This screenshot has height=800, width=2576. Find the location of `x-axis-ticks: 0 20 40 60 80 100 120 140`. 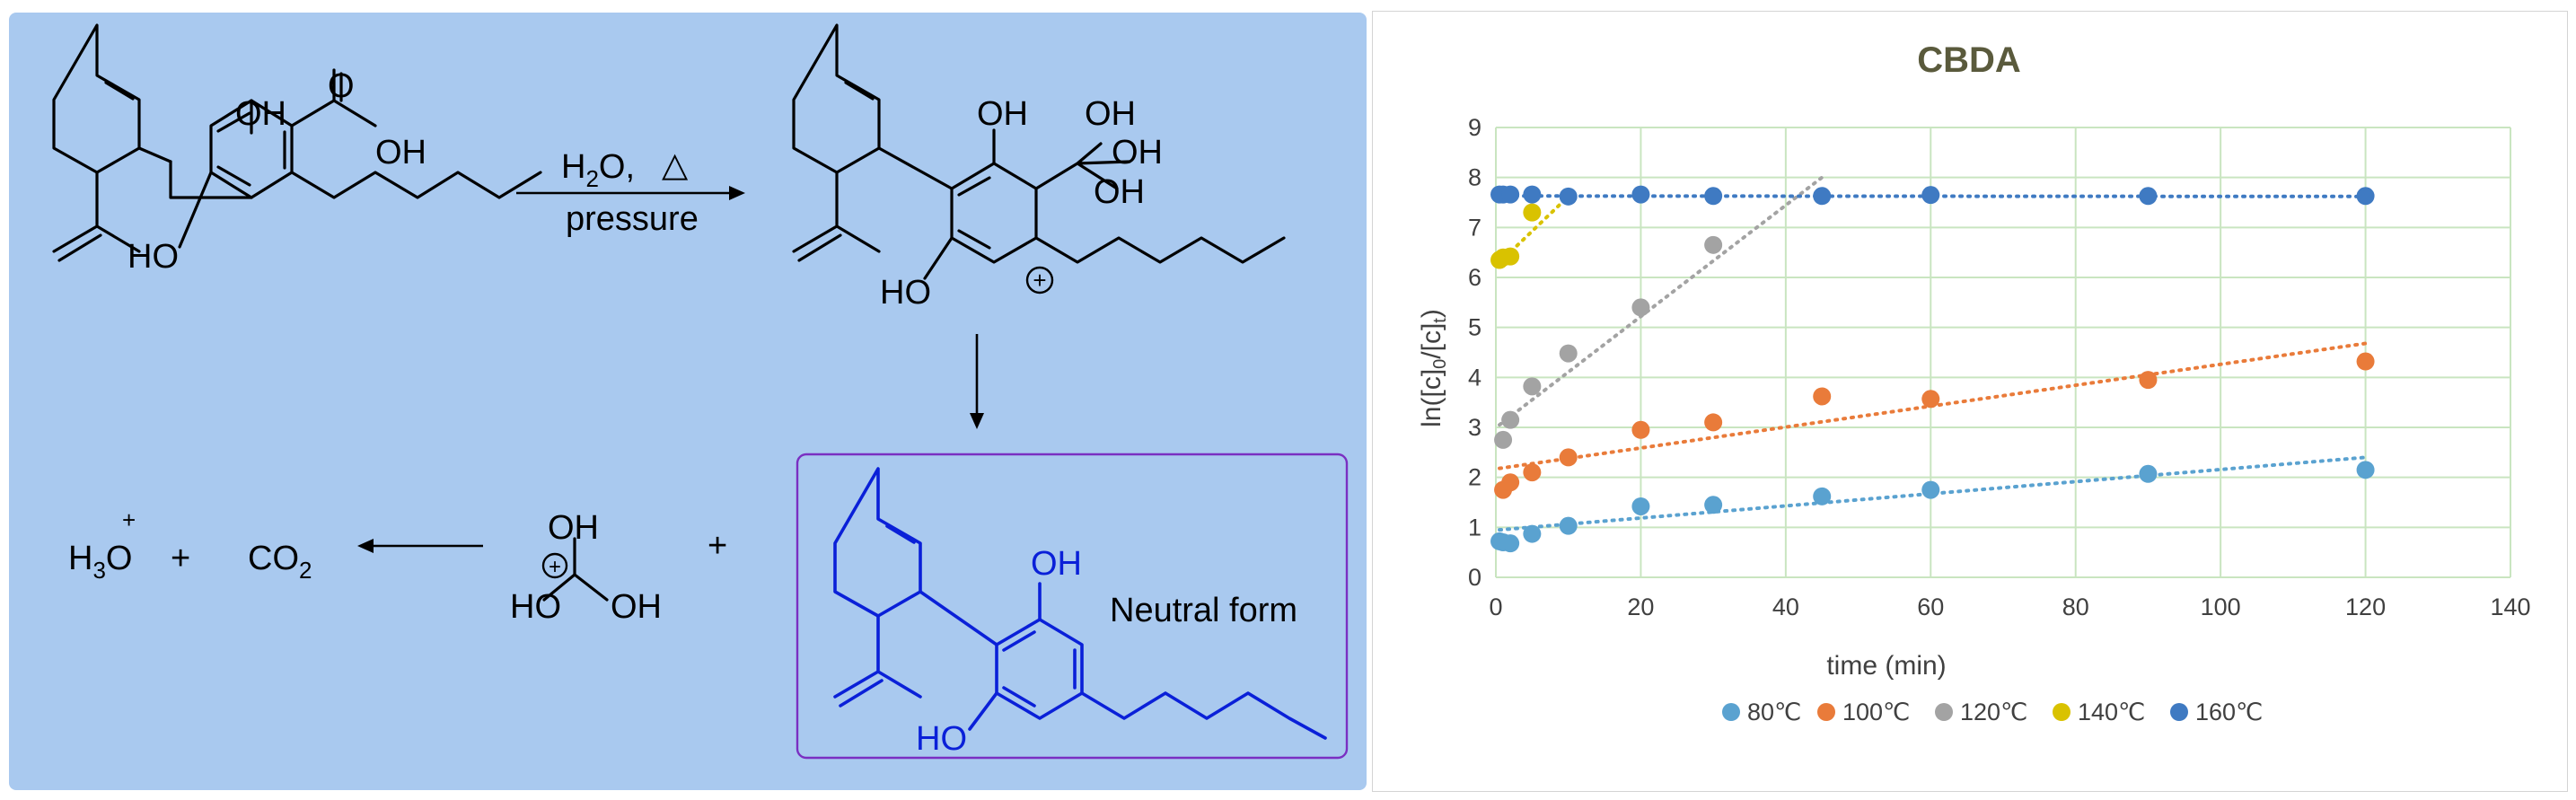

x-axis-ticks: 0 20 40 60 80 100 120 140 is located at coordinates (2009, 606).